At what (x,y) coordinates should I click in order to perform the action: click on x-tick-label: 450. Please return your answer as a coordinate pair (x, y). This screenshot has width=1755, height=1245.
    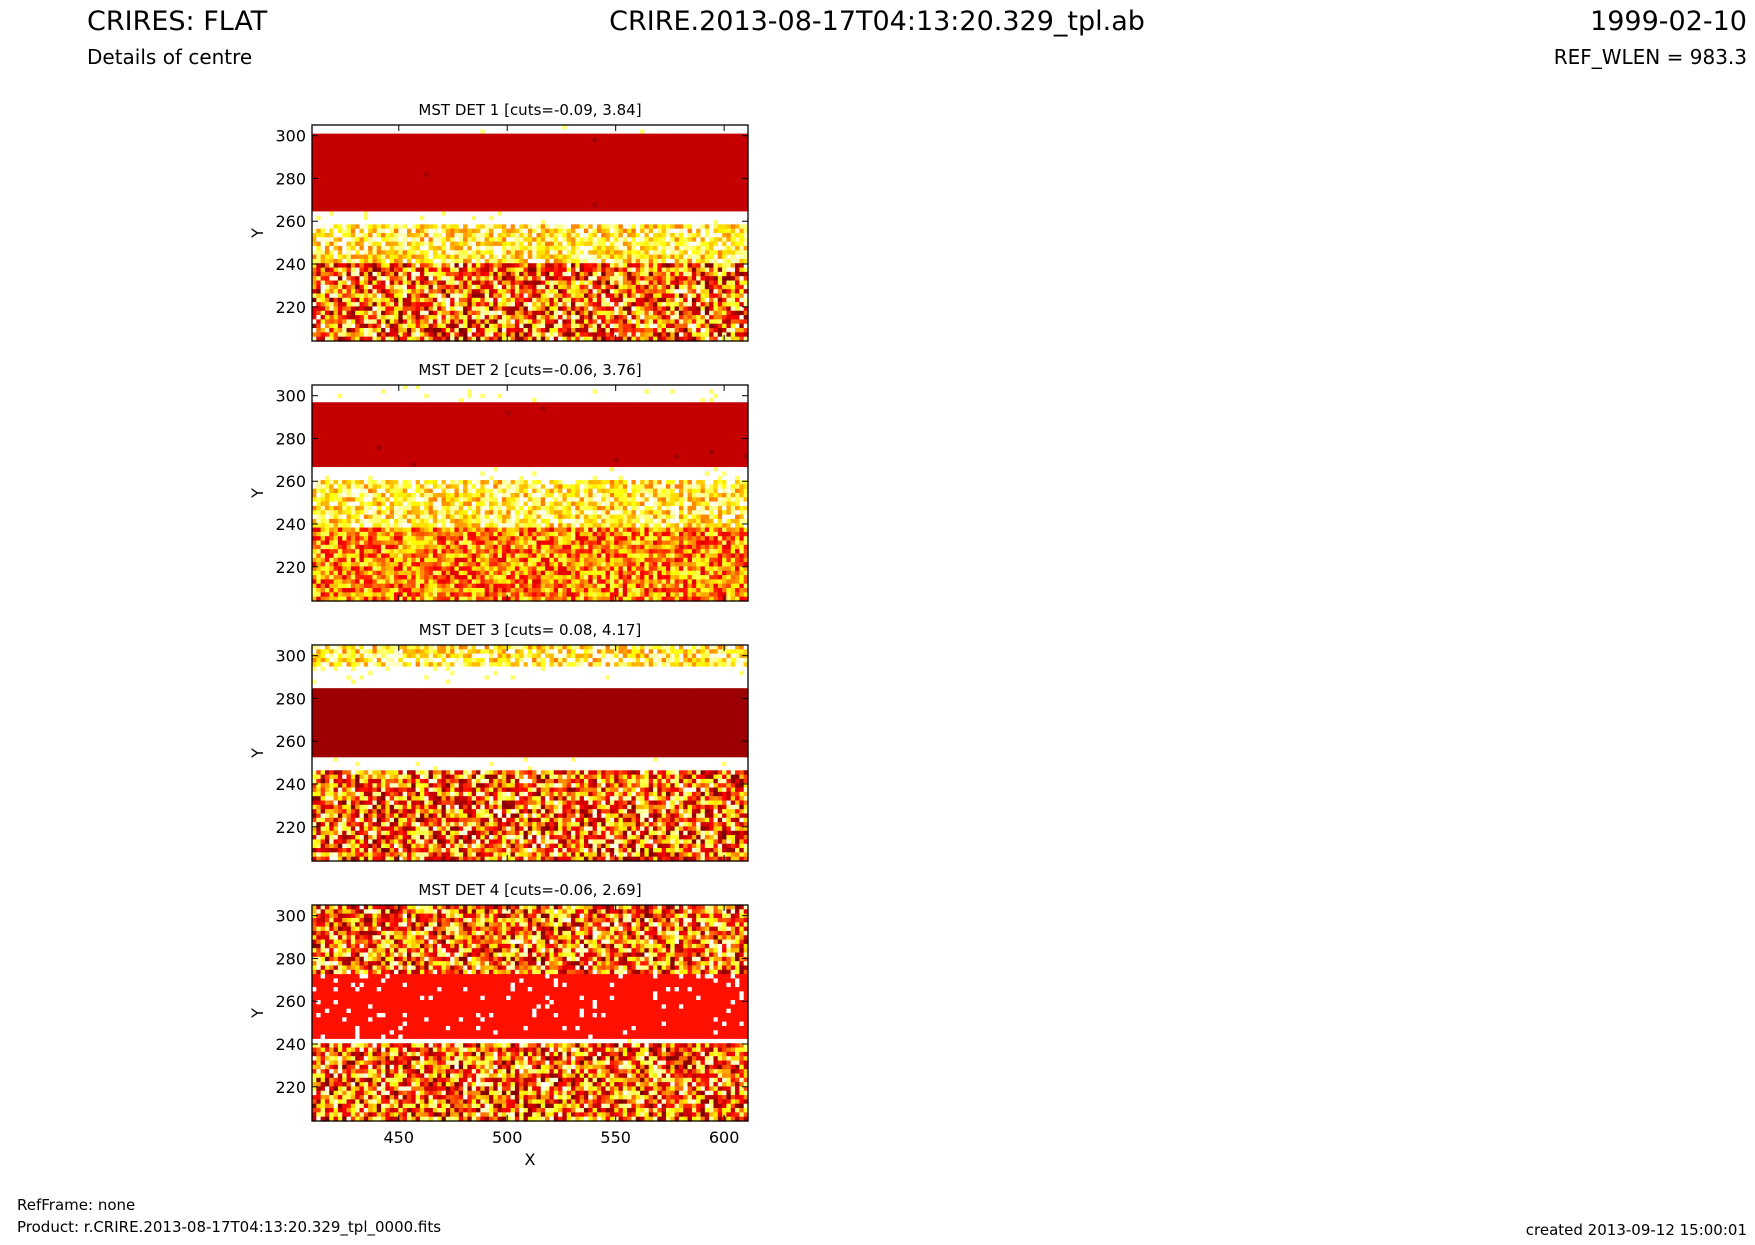
    Looking at the image, I should click on (398, 1137).